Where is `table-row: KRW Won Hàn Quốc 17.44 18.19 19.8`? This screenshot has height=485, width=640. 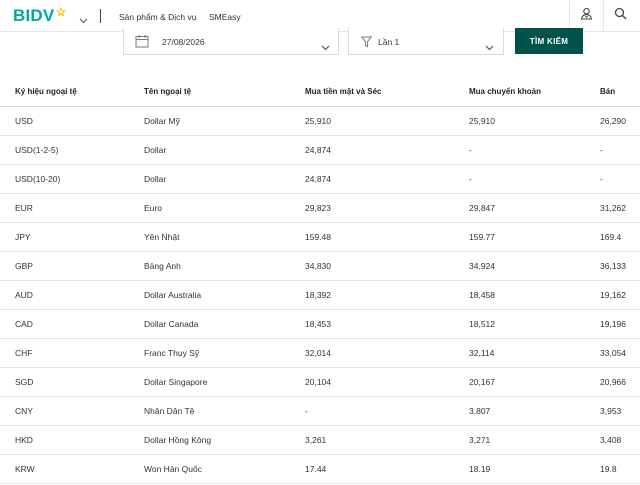
table-row: KRW Won Hàn Quốc 17.44 18.19 19.8 is located at coordinates (320, 469).